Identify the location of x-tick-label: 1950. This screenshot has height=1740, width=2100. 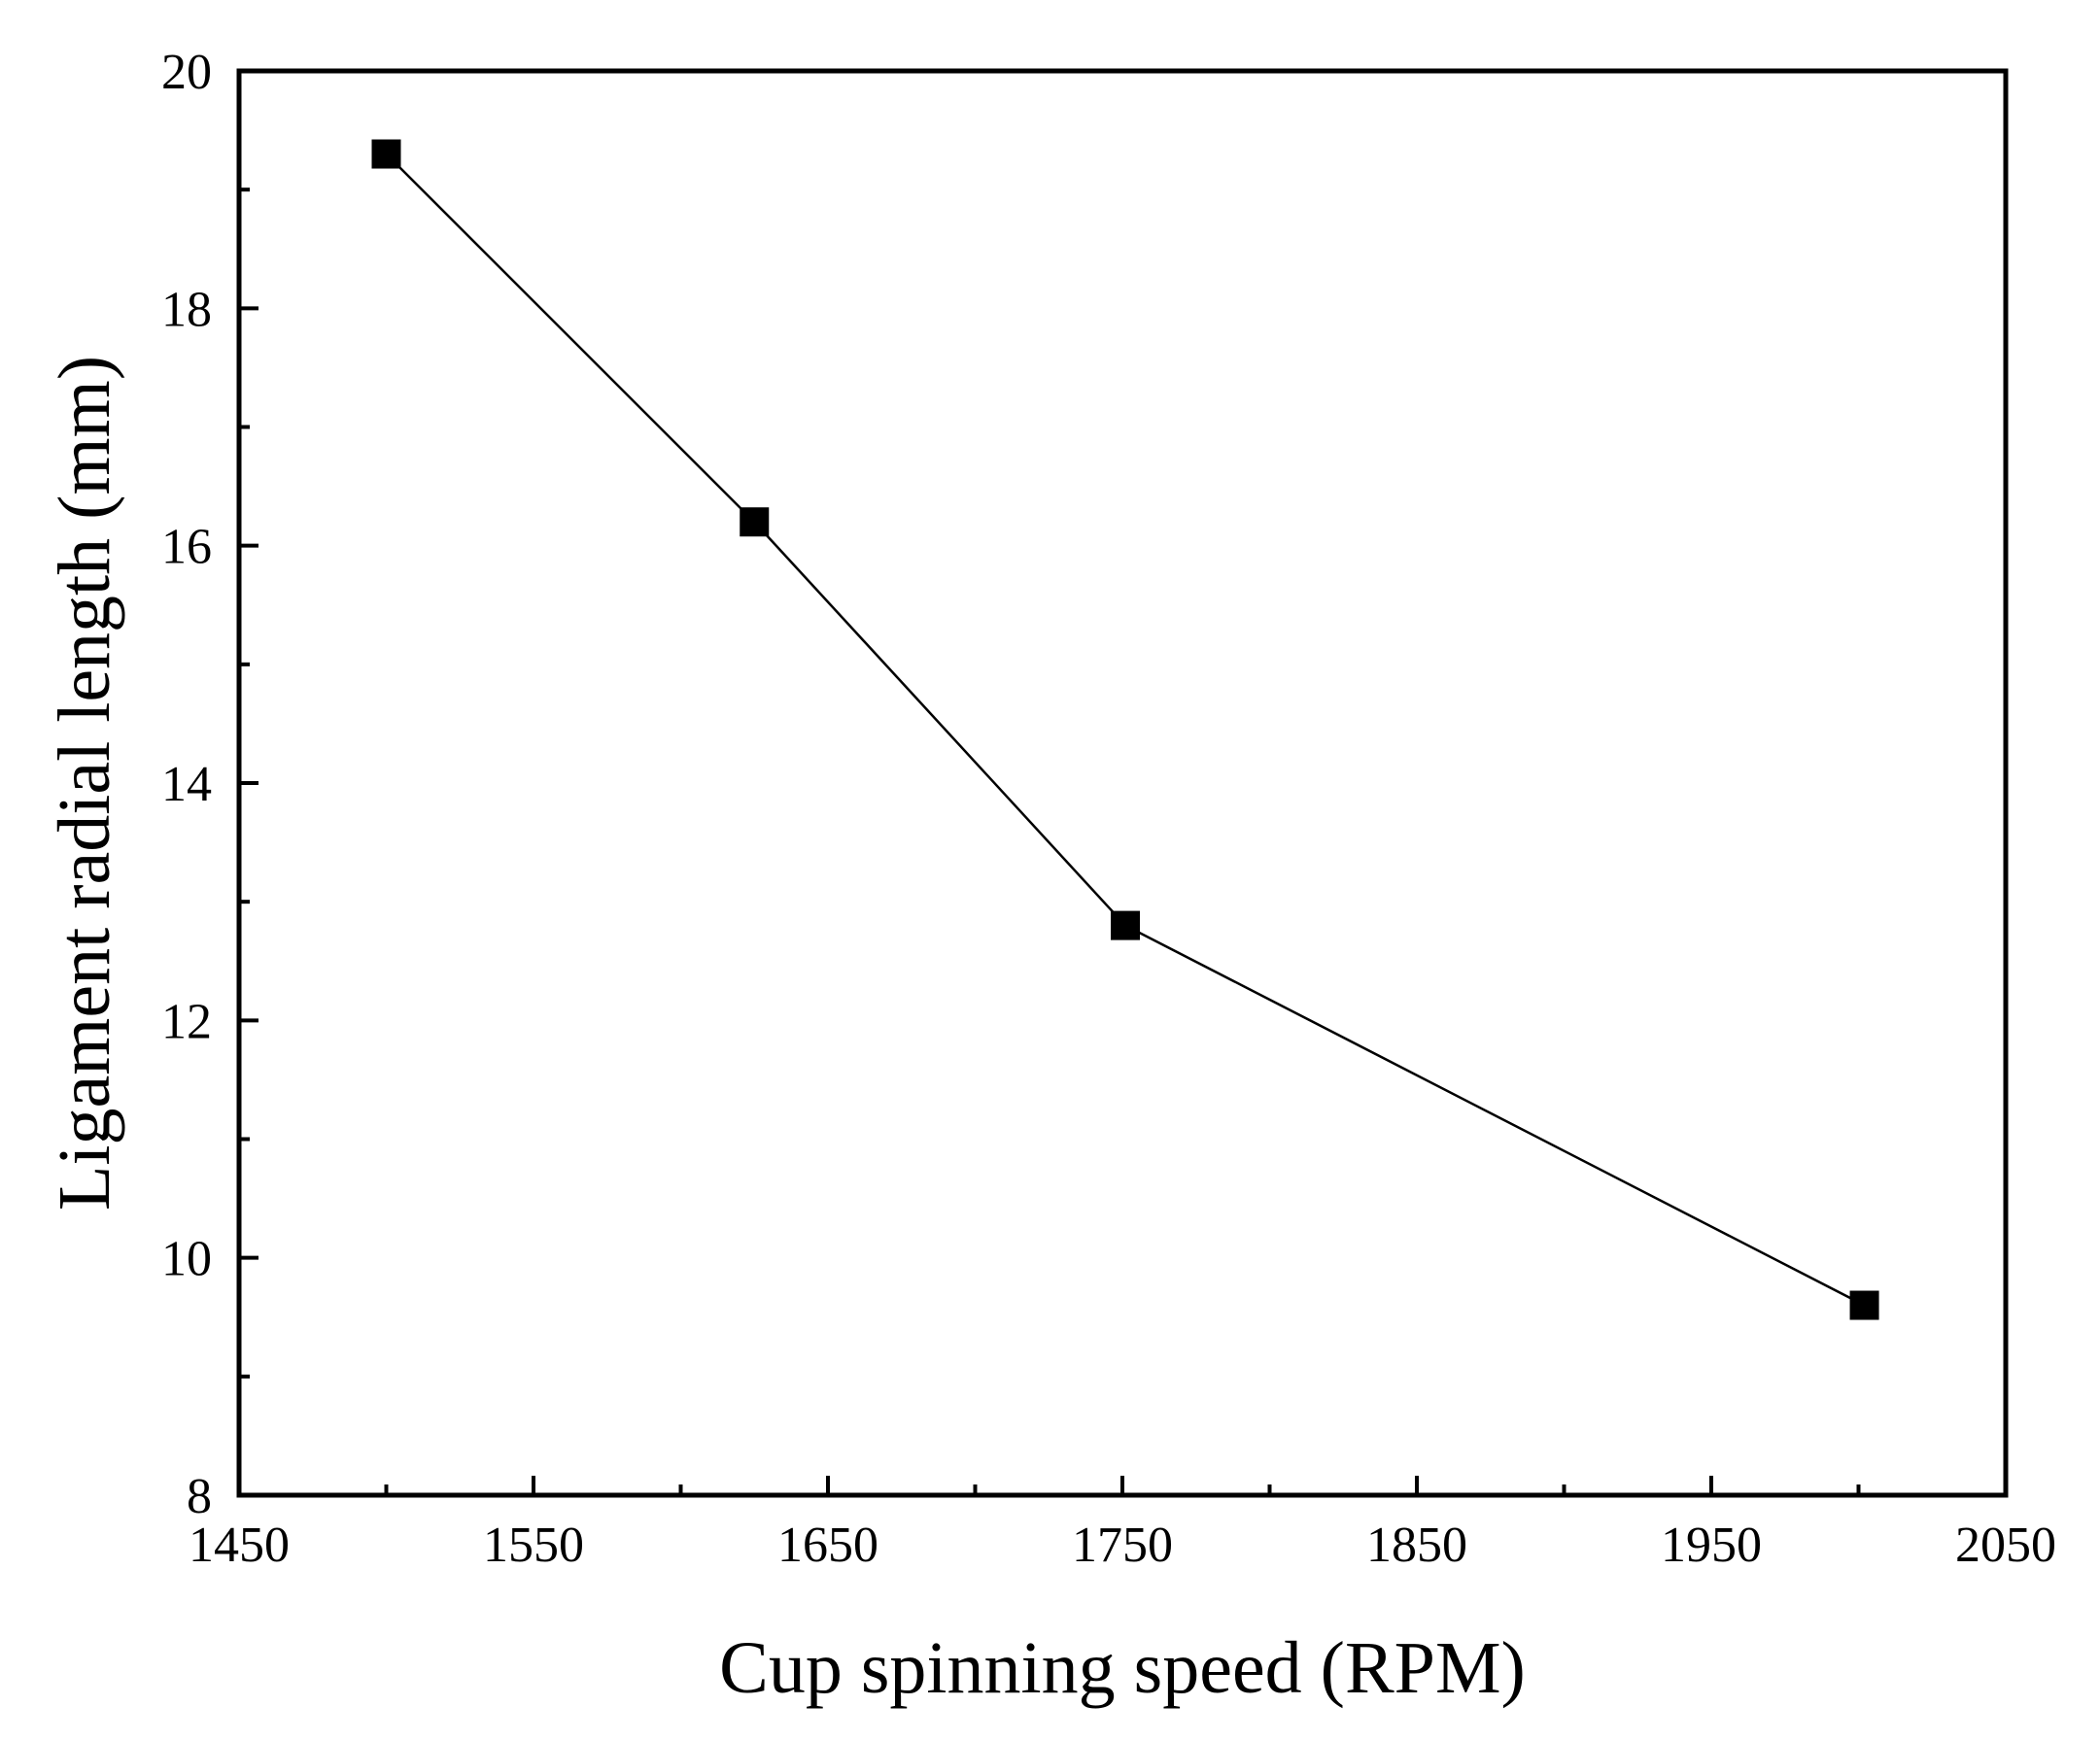
(1711, 1545).